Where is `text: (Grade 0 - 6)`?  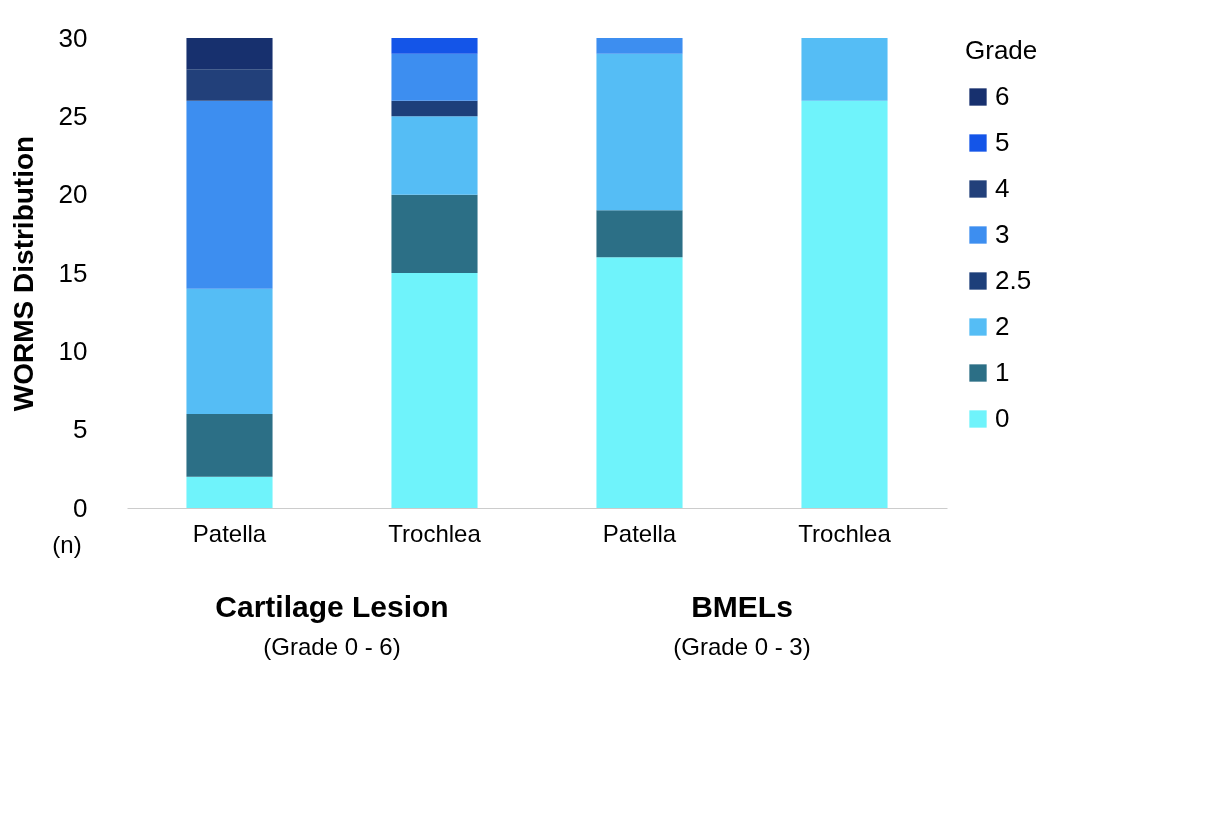 text: (Grade 0 - 6) is located at coordinates (332, 646).